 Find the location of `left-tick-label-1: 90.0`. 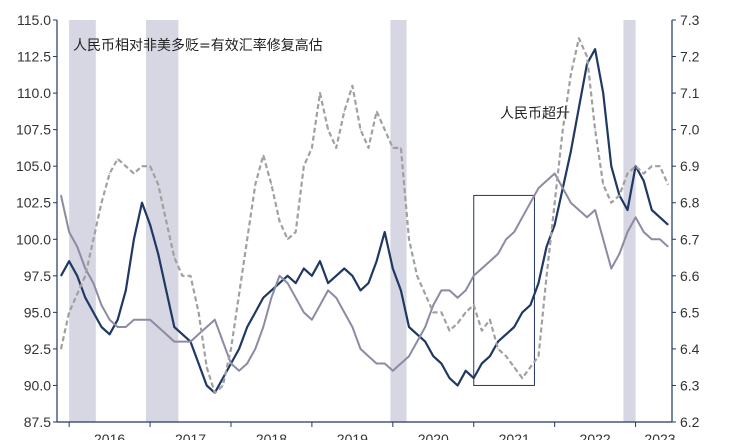

left-tick-label-1: 90.0 is located at coordinates (37, 385).